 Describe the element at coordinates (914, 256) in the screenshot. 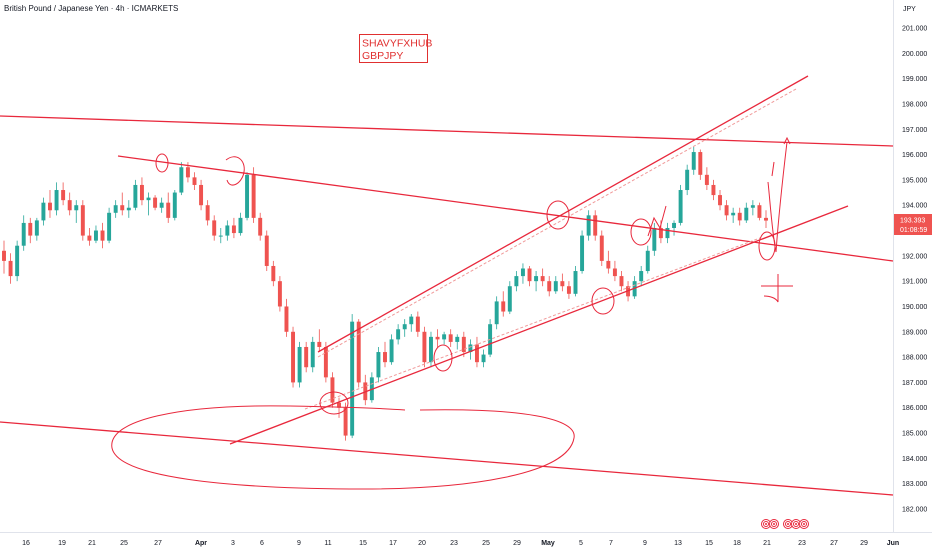

I see `y-tick-label: 192.000` at that location.